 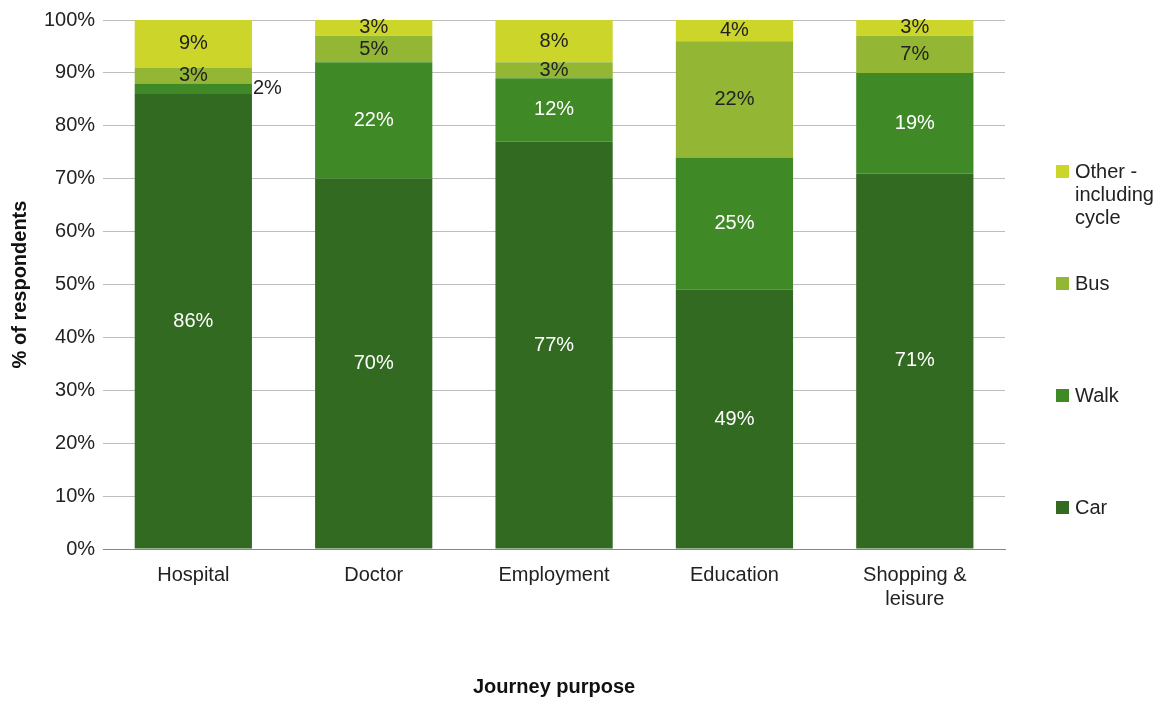 What do you see at coordinates (75, 441) in the screenshot?
I see `y-tick-label: 20%` at bounding box center [75, 441].